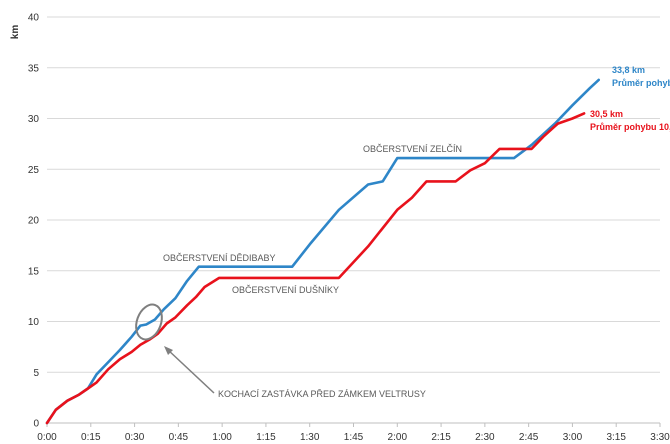 The image size is (670, 444). Describe the element at coordinates (616, 437) in the screenshot. I see `x-tick-label: 3:15` at that location.